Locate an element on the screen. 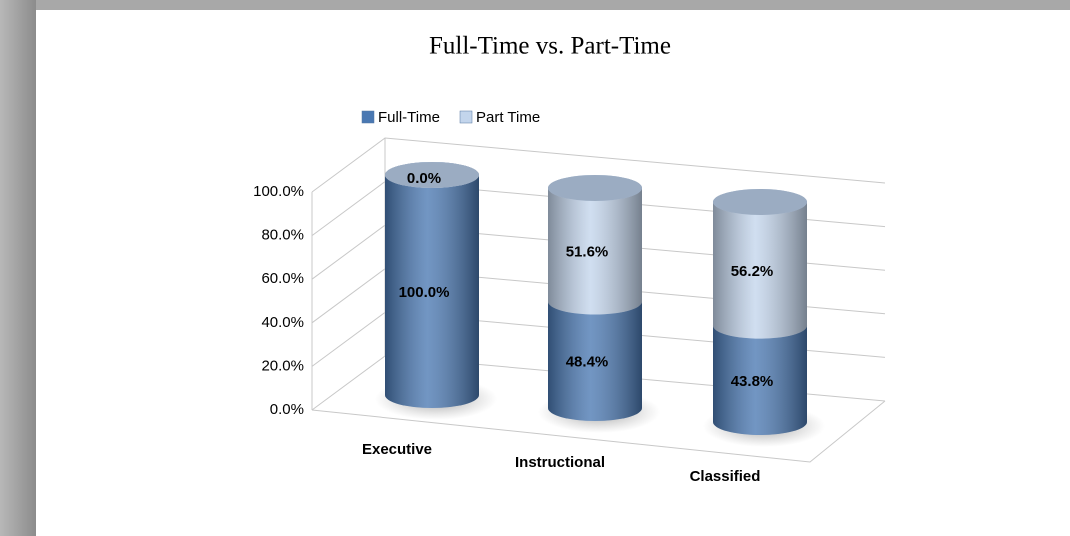 The image size is (1070, 536). y-tick-label: 100.0% is located at coordinates (278, 191).